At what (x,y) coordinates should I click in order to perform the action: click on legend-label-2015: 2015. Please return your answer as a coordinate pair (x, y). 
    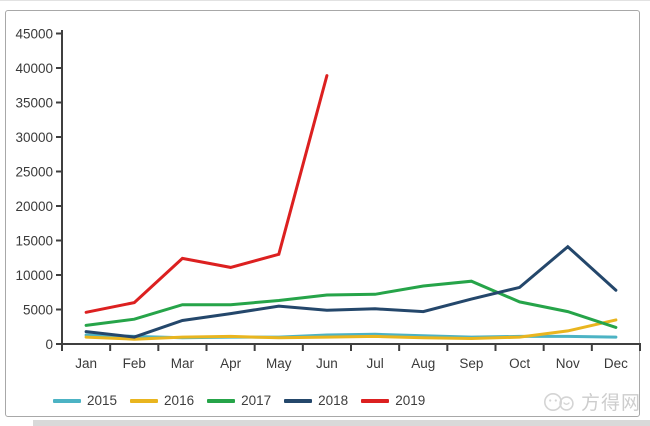
    Looking at the image, I should click on (102, 400).